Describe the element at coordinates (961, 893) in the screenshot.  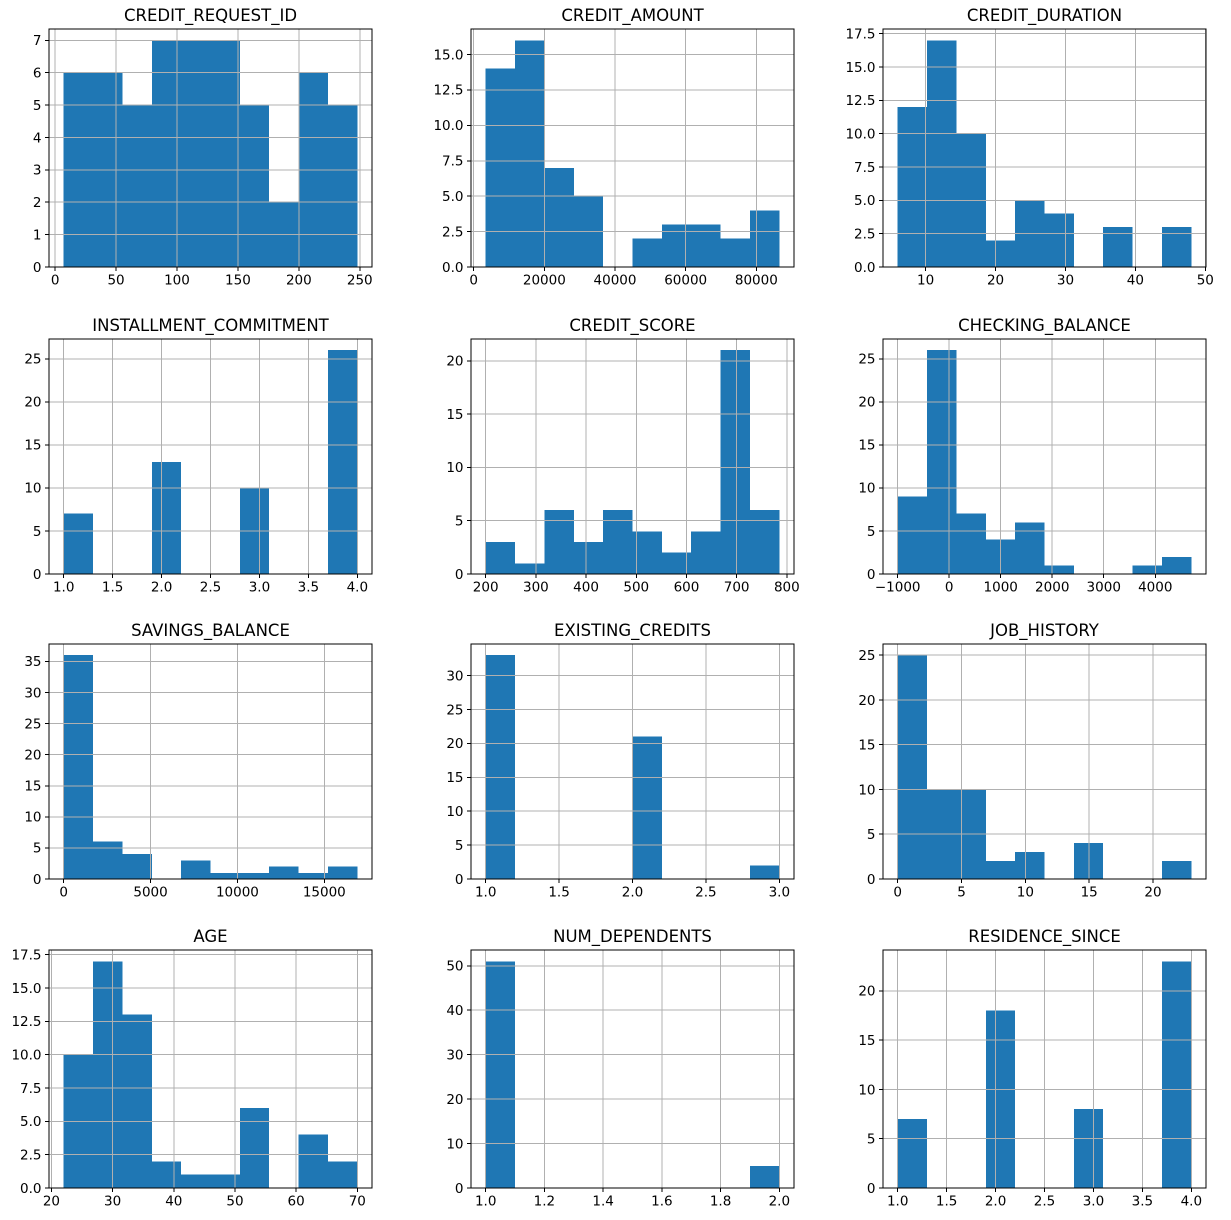
I see `x-tick-label: 5` at that location.